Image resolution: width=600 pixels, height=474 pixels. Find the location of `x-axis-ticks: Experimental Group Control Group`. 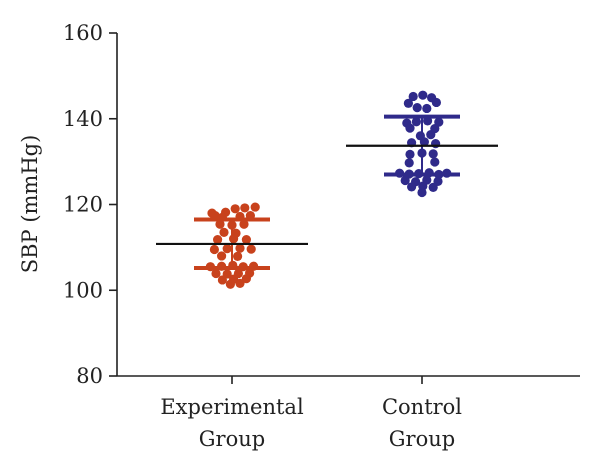

x-axis-ticks: Experimental Group Control Group is located at coordinates (311, 413).